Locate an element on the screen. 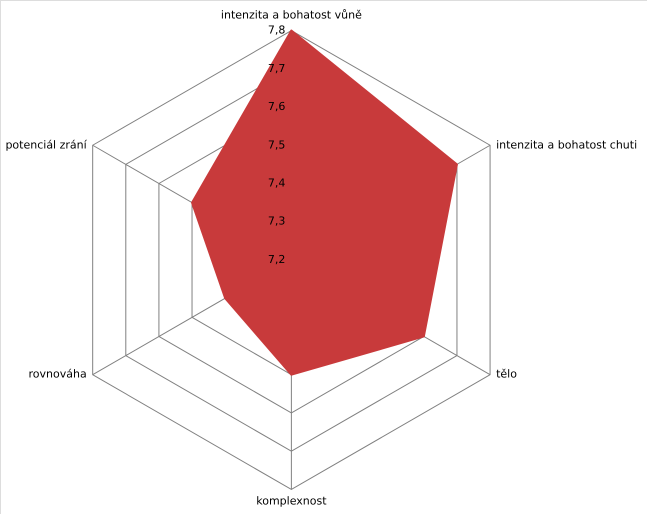 The image size is (647, 514). spoke-label: intenzita a bohatost chuti is located at coordinates (567, 145).